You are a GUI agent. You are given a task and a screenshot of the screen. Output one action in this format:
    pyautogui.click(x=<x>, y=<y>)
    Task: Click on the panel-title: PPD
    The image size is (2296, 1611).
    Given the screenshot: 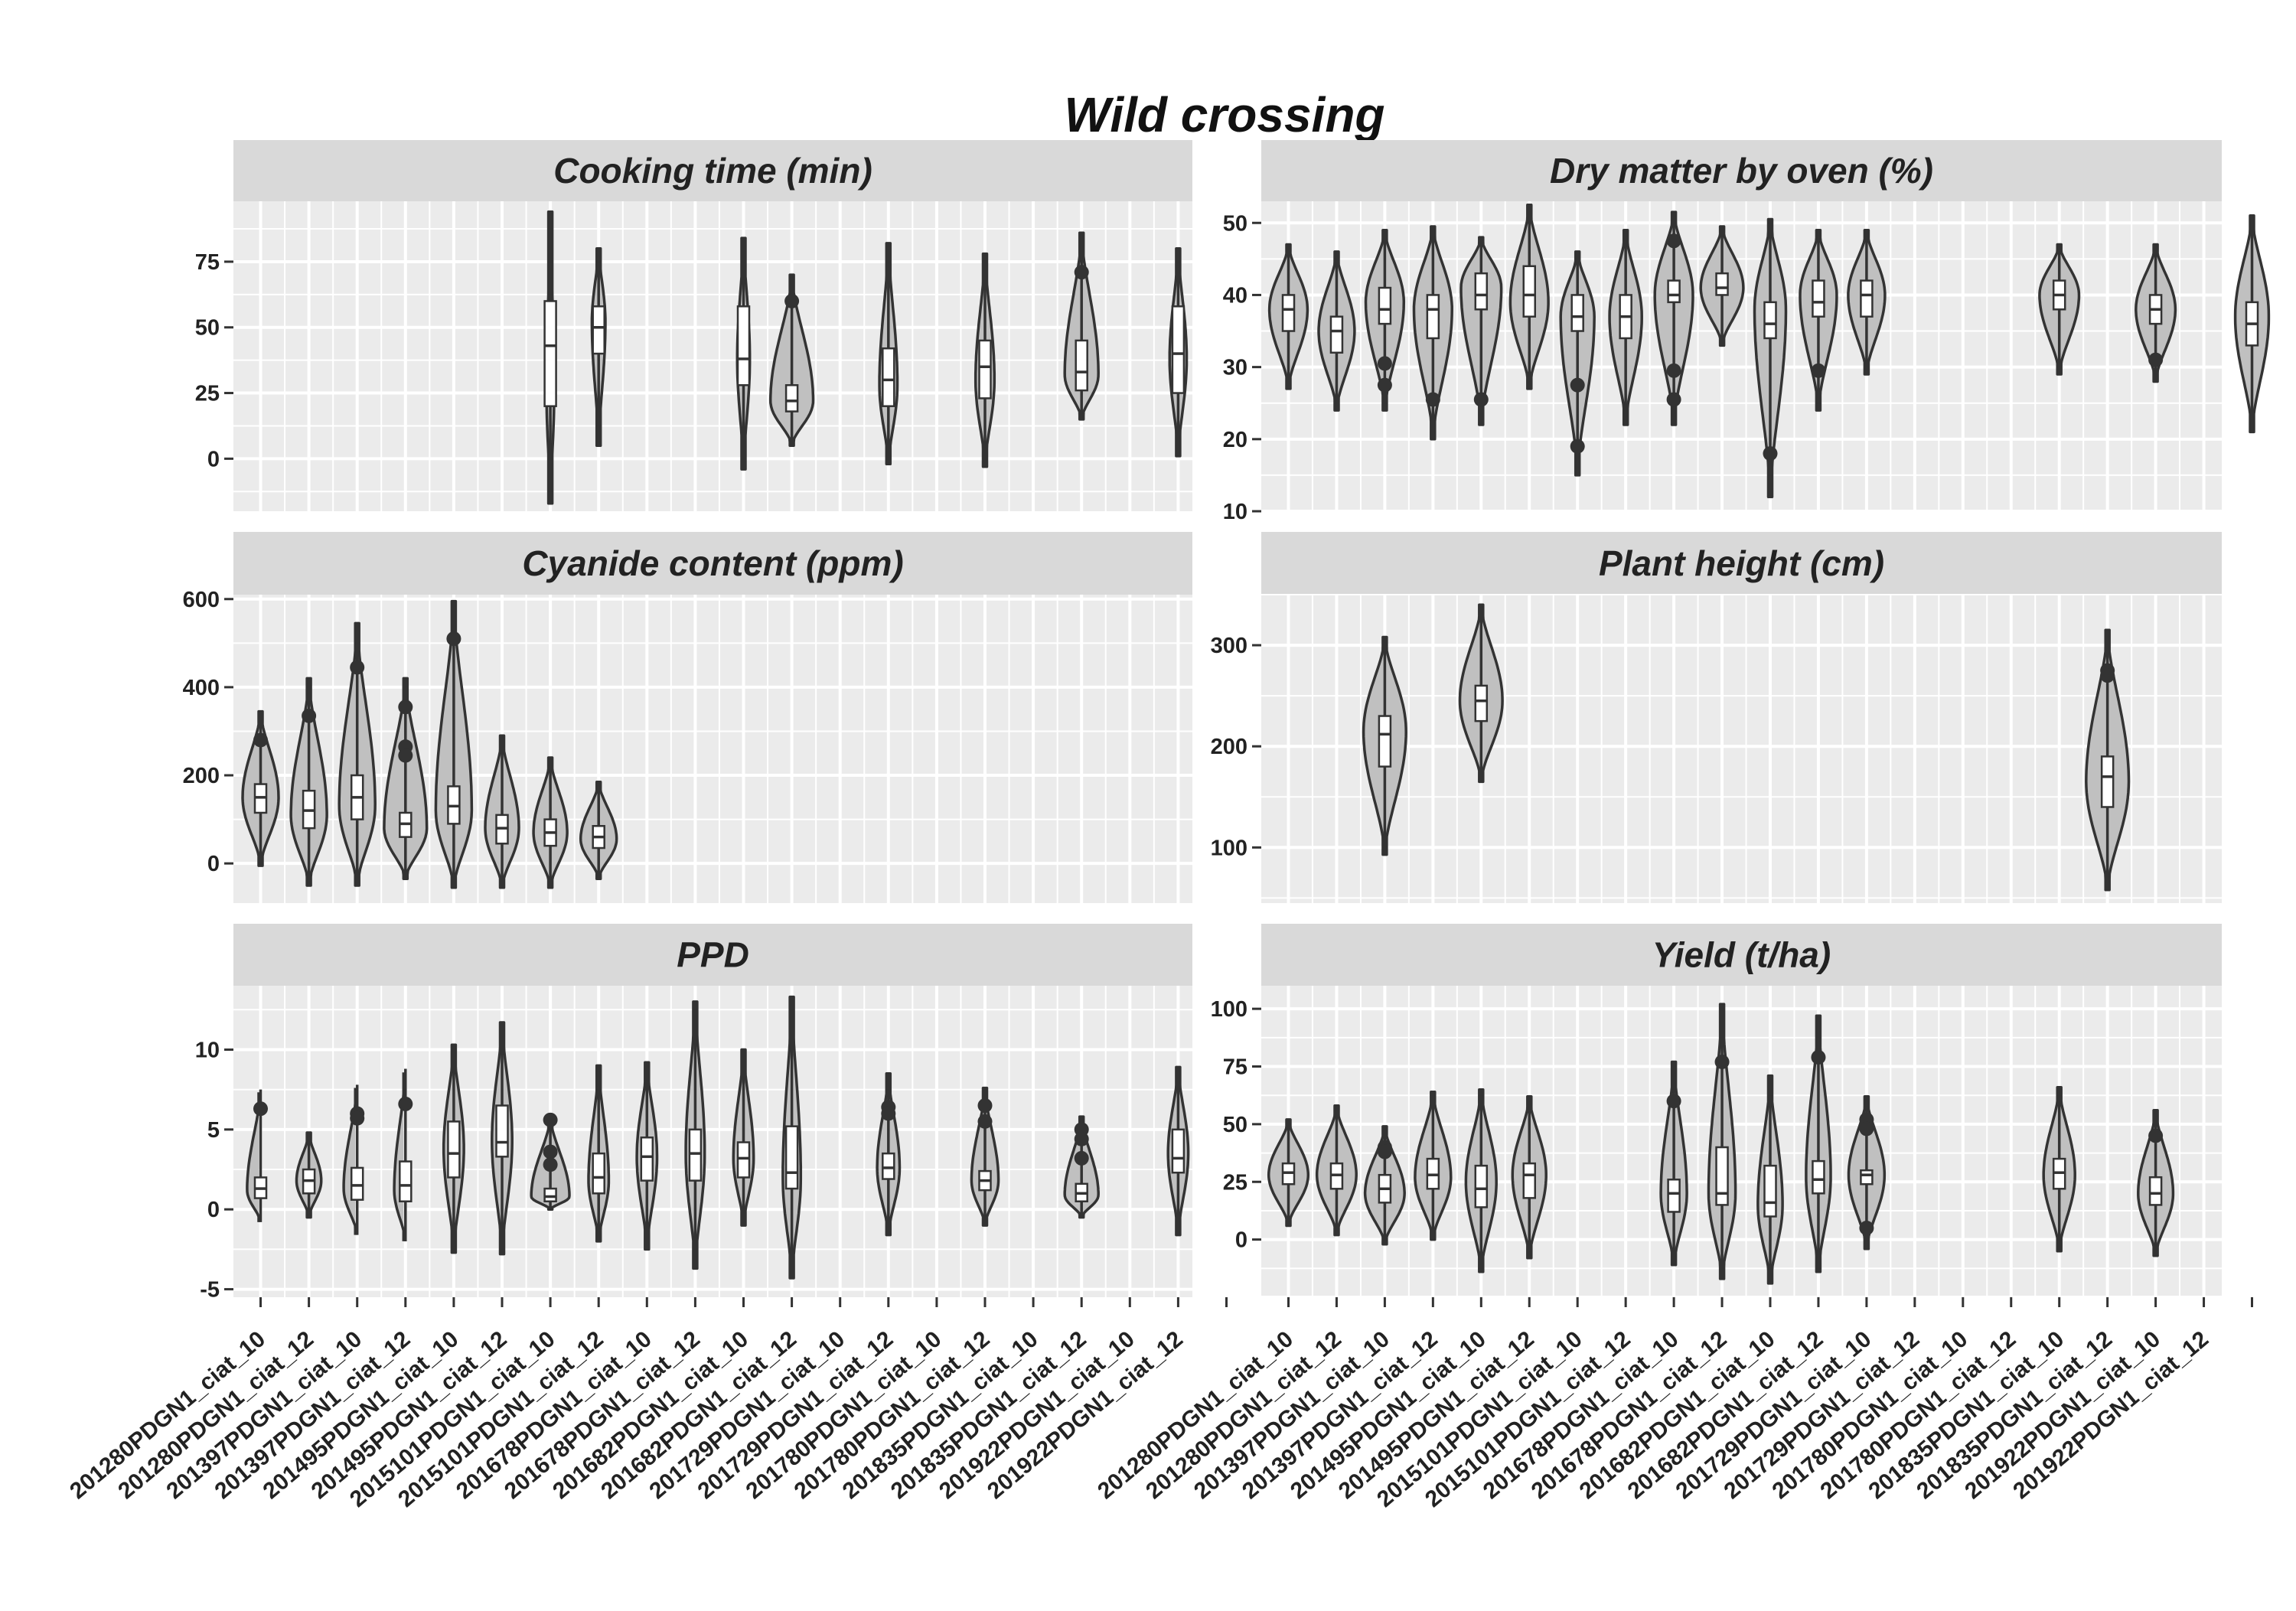 What is the action you would take?
    pyautogui.click(x=713, y=955)
    